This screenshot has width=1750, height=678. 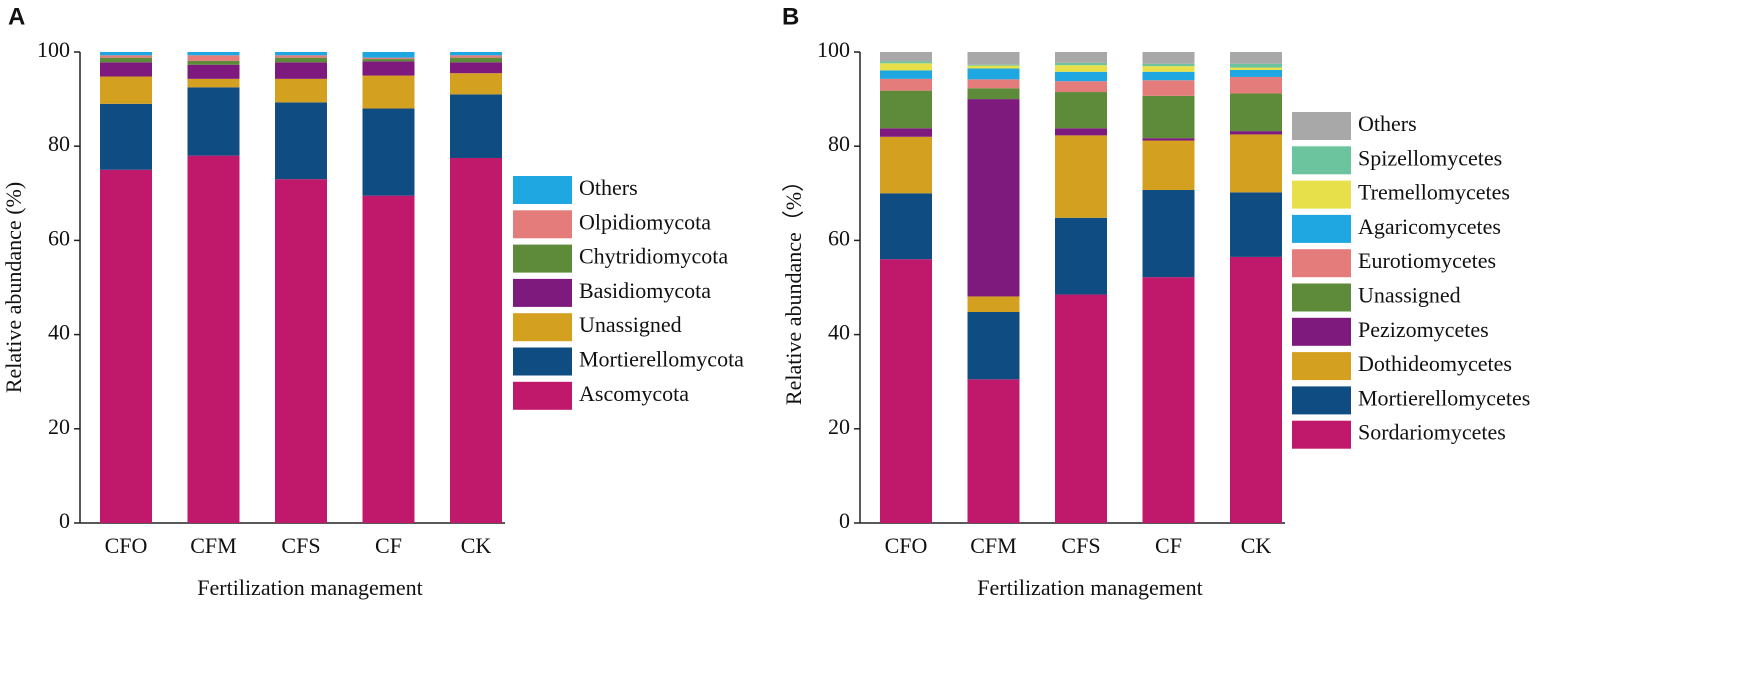 I want to click on legend-label: Olpidiomycota, so click(x=645, y=221).